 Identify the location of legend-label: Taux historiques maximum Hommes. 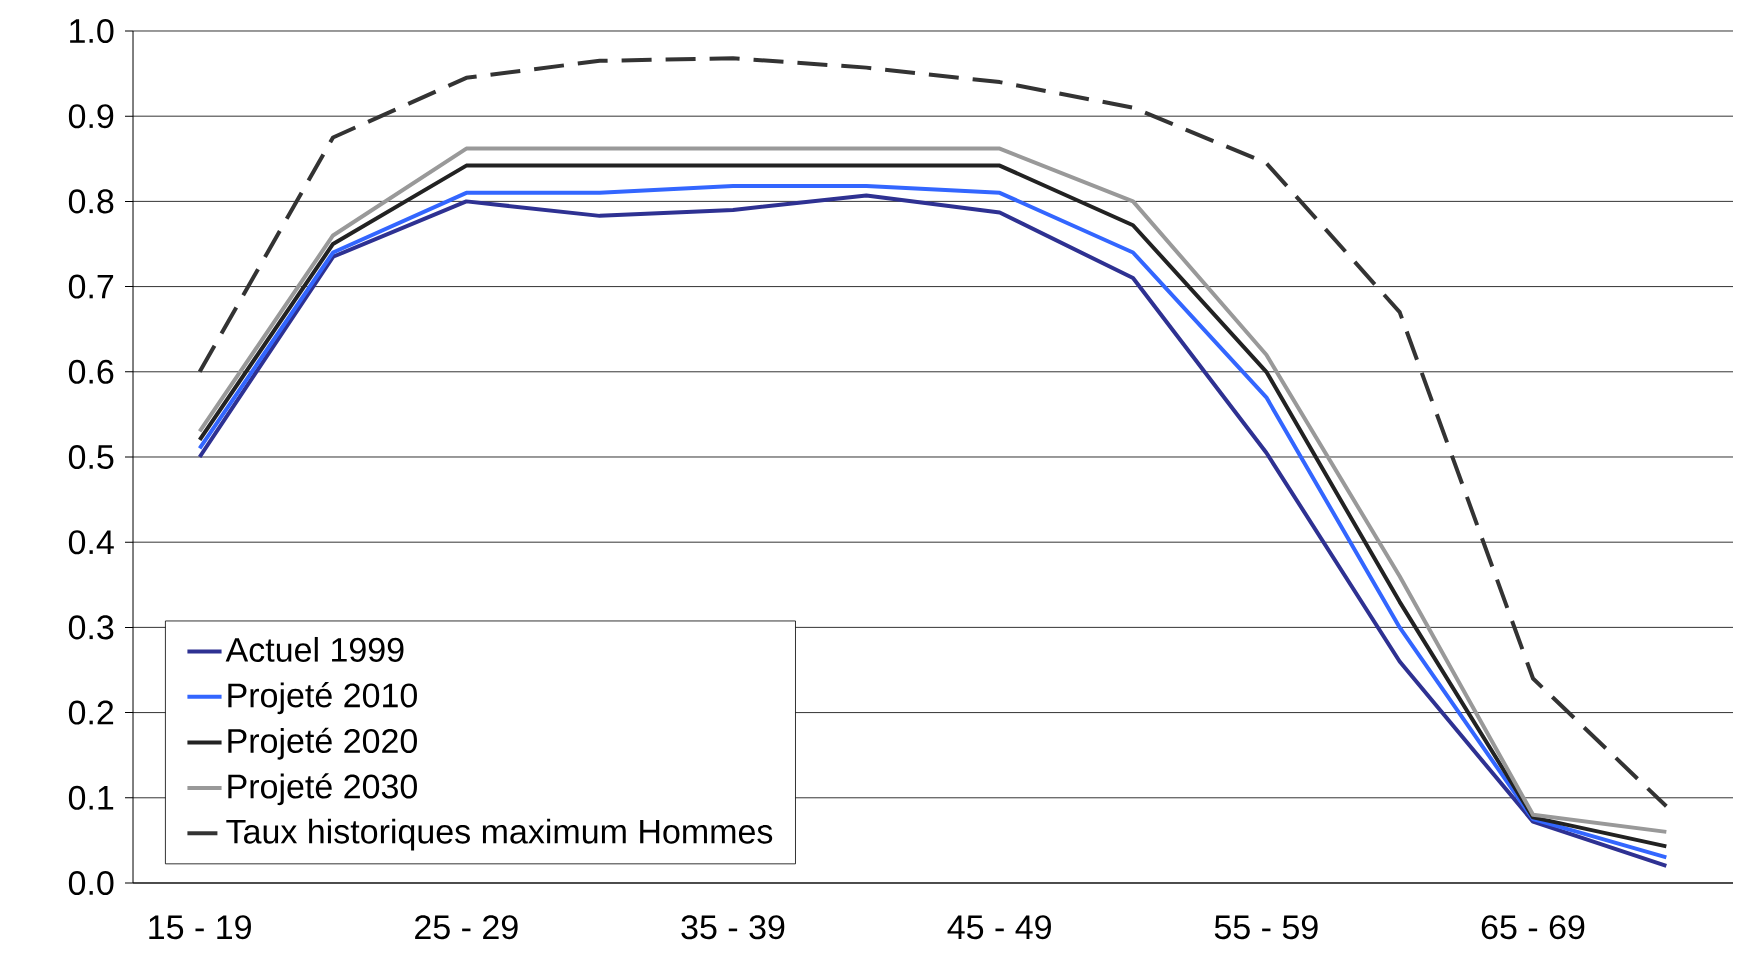
(499, 834).